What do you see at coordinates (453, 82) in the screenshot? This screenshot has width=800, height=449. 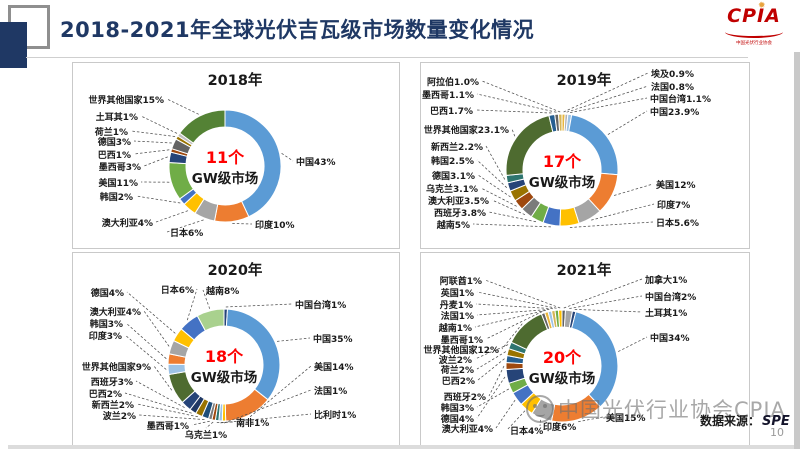 I see `segment-label-阿拉伯: 阿拉伯1.0%` at bounding box center [453, 82].